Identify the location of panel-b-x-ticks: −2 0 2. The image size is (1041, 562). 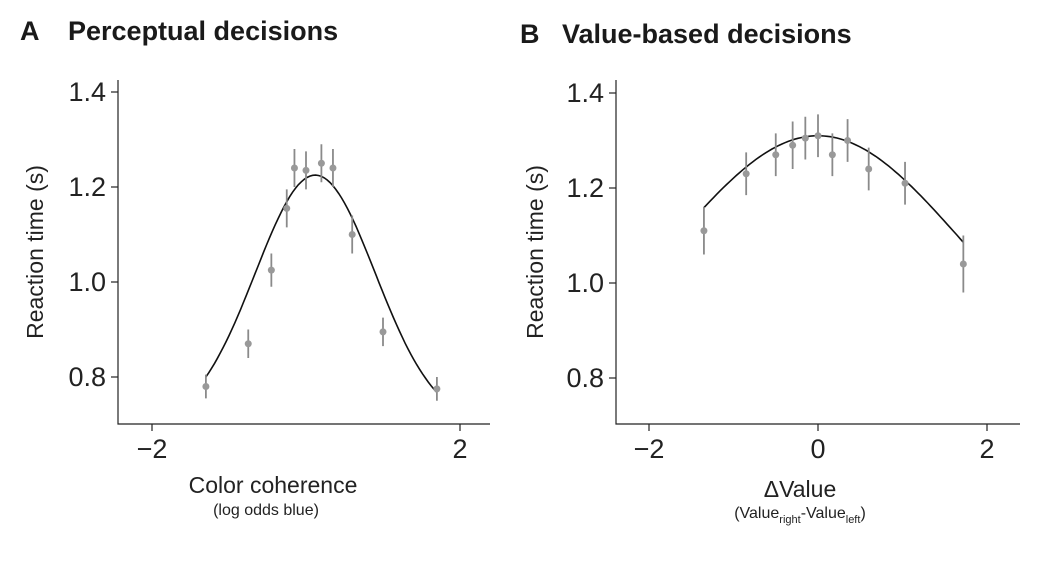
(814, 444).